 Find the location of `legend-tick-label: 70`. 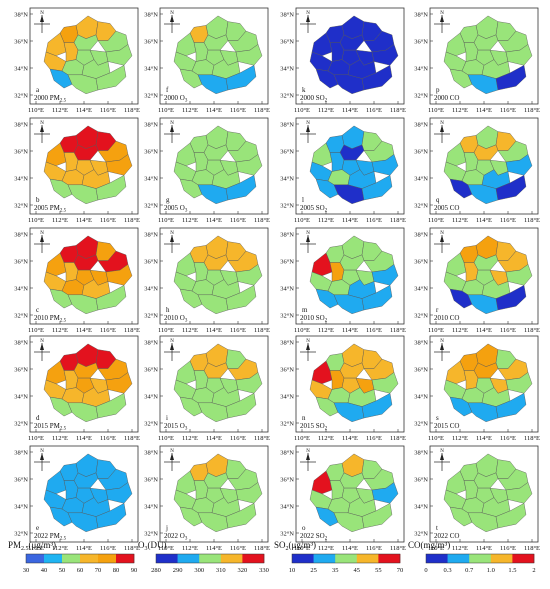

legend-tick-label: 70 is located at coordinates (98, 570).